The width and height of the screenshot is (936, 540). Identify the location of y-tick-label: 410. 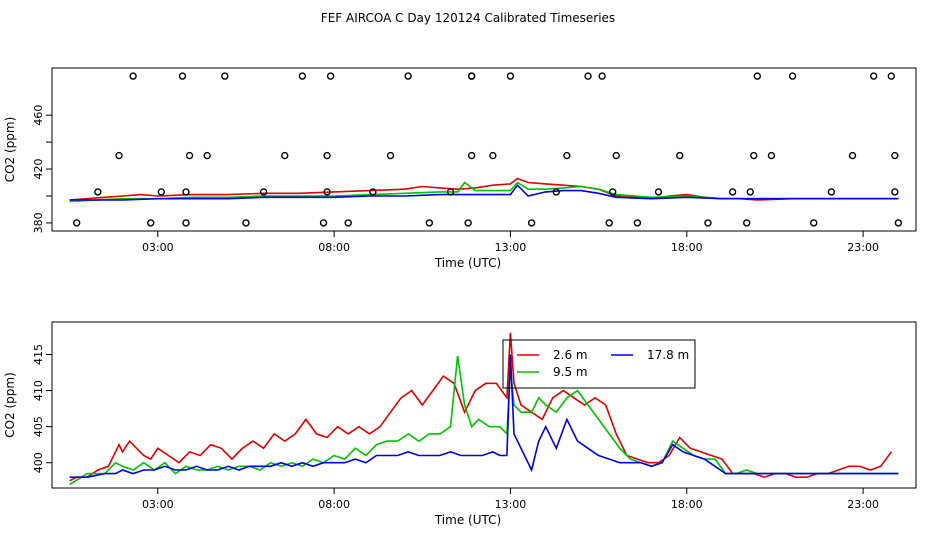
(38, 390).